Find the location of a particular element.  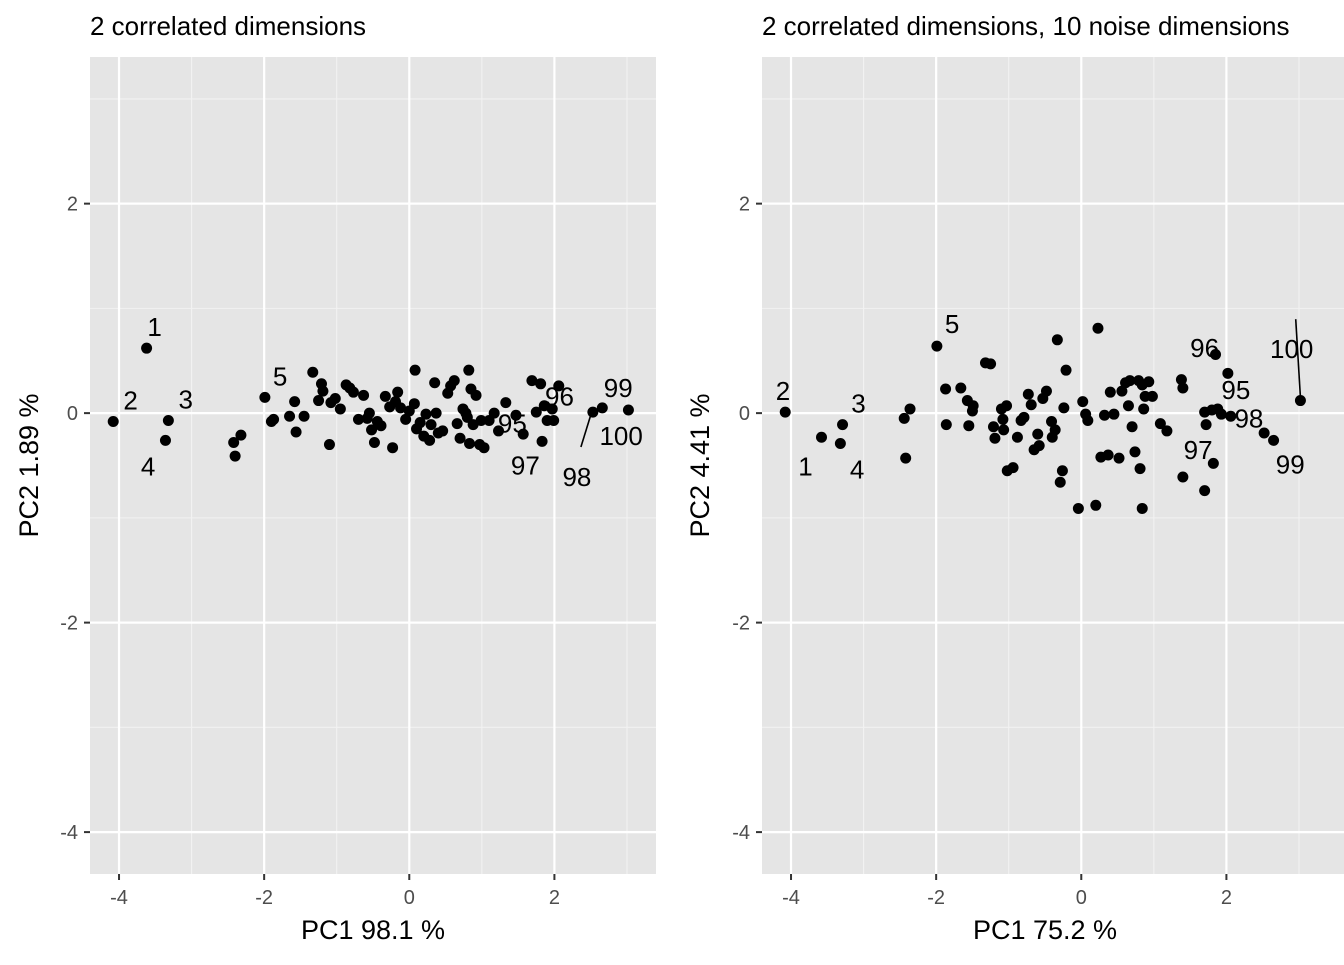

left-point-label: 2 is located at coordinates (130, 401).